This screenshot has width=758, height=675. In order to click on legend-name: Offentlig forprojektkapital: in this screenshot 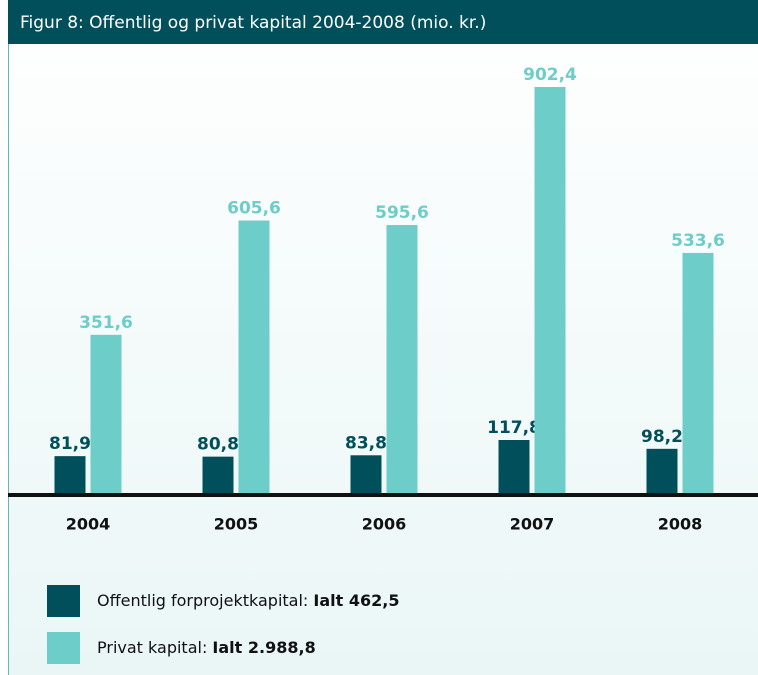, I will do `click(202, 600)`.